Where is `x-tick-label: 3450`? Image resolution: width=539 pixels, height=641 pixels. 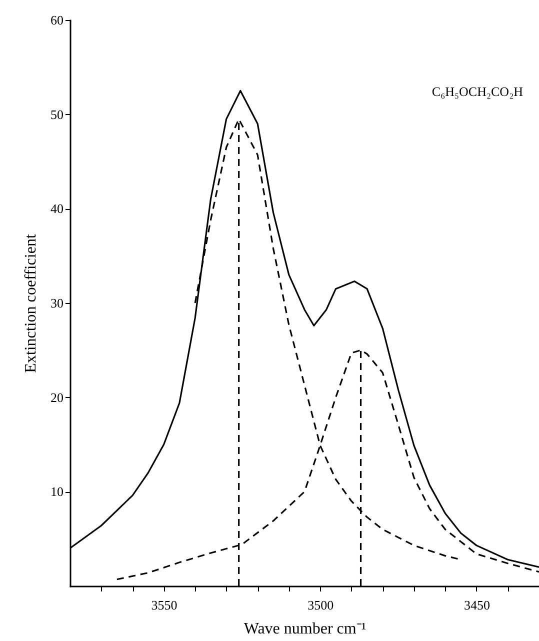
x-tick-label: 3450 is located at coordinates (477, 605).